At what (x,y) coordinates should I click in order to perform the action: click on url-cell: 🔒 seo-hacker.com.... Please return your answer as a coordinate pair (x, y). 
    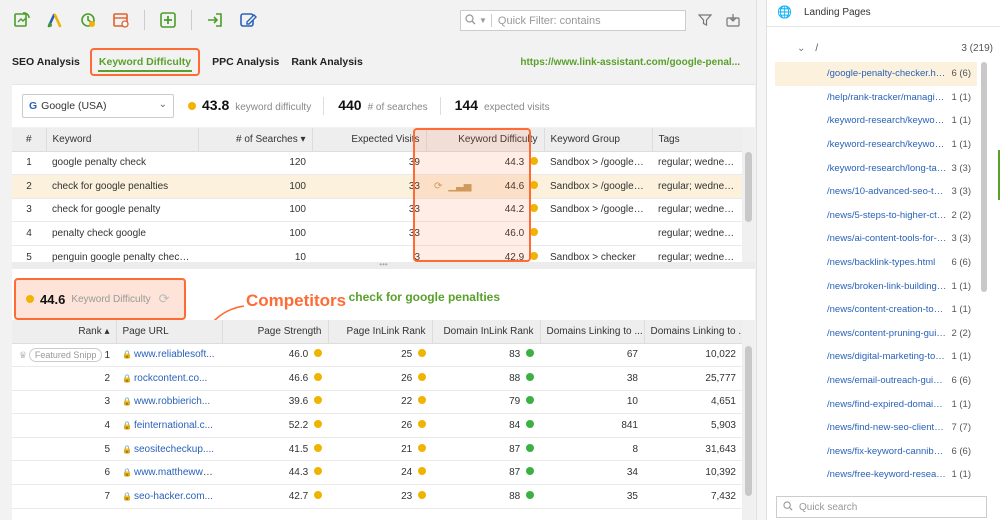
    Looking at the image, I should click on (169, 496).